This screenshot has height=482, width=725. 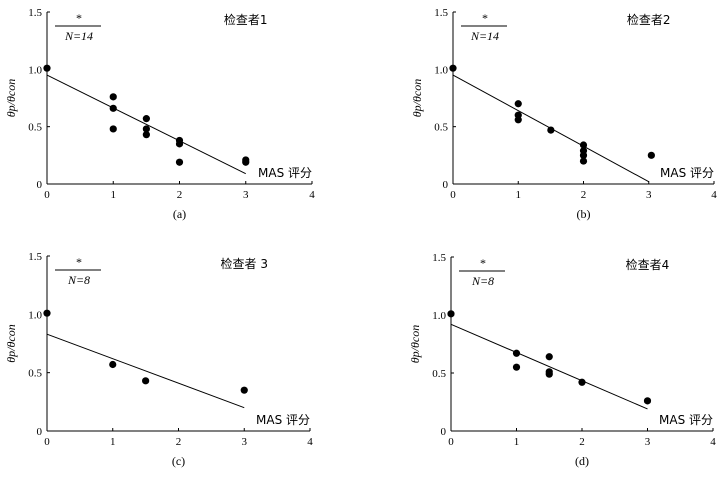 What do you see at coordinates (246, 19) in the screenshot?
I see `examiner-label: 检查者1` at bounding box center [246, 19].